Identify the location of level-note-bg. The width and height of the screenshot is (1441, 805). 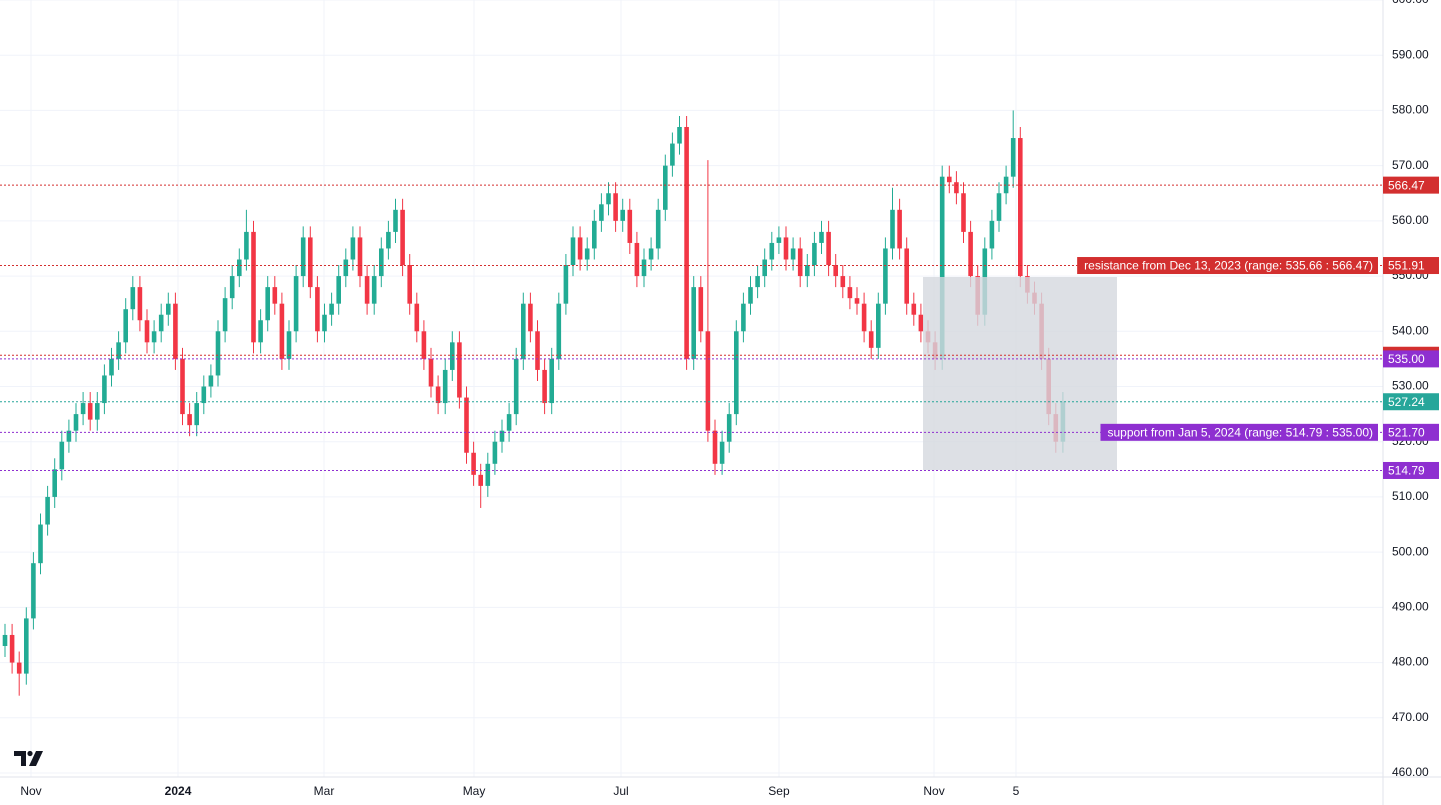
(1239, 432).